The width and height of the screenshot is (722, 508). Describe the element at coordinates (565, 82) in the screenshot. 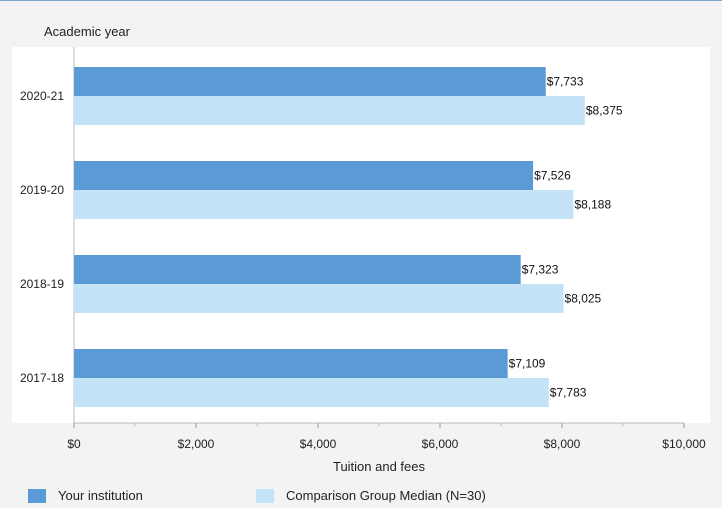

I see `bar-value-label: $7,733` at that location.